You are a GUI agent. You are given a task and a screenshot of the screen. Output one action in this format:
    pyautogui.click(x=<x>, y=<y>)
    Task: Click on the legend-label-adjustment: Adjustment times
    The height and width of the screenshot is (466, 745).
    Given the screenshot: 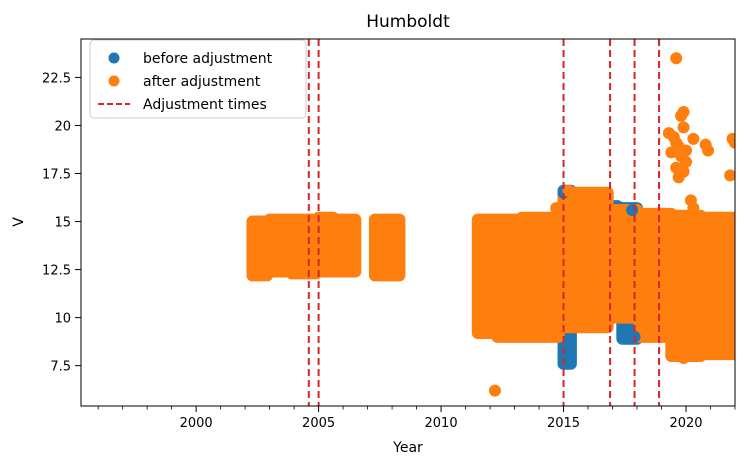 What is the action you would take?
    pyautogui.click(x=205, y=105)
    